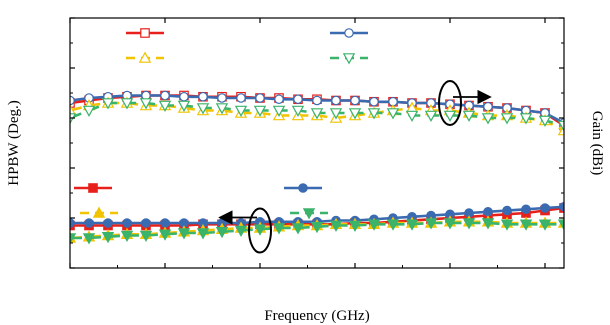 Image resolution: width=610 pixels, height=325 pixels. What do you see at coordinates (14, 143) in the screenshot?
I see `y-axis-left-title: HPBW (Deg.)` at bounding box center [14, 143].